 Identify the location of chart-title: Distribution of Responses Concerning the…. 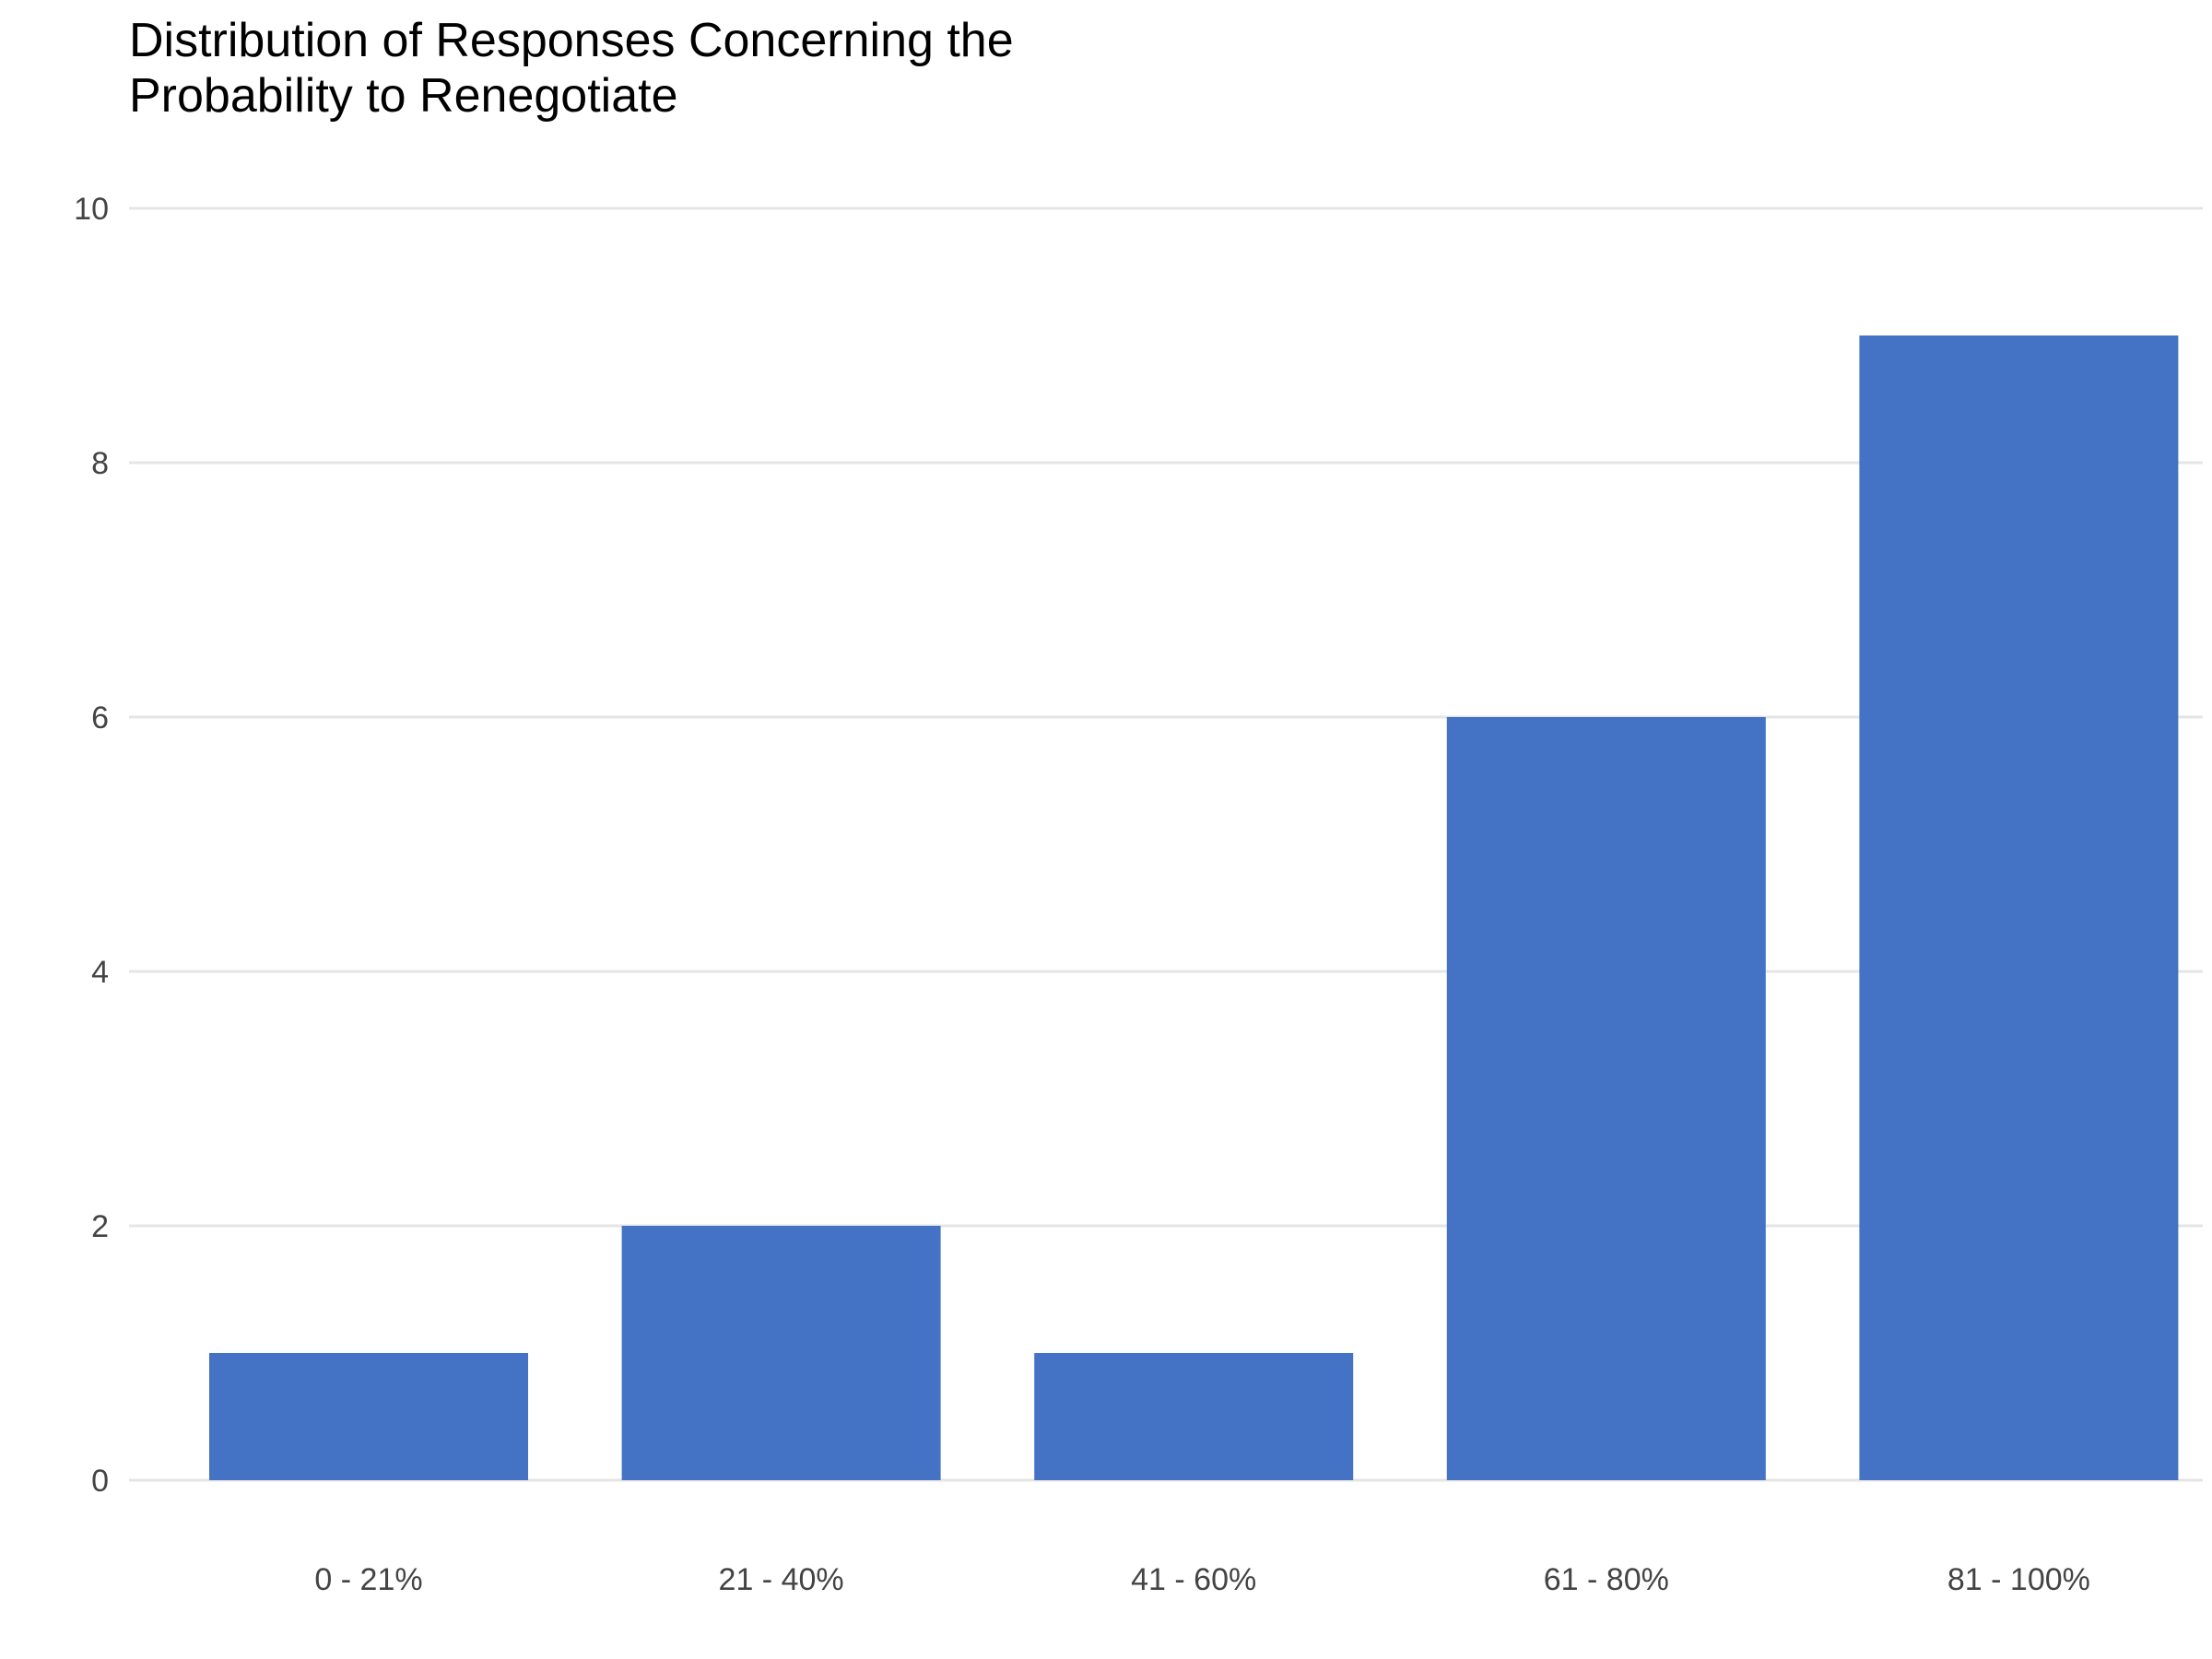
(571, 68).